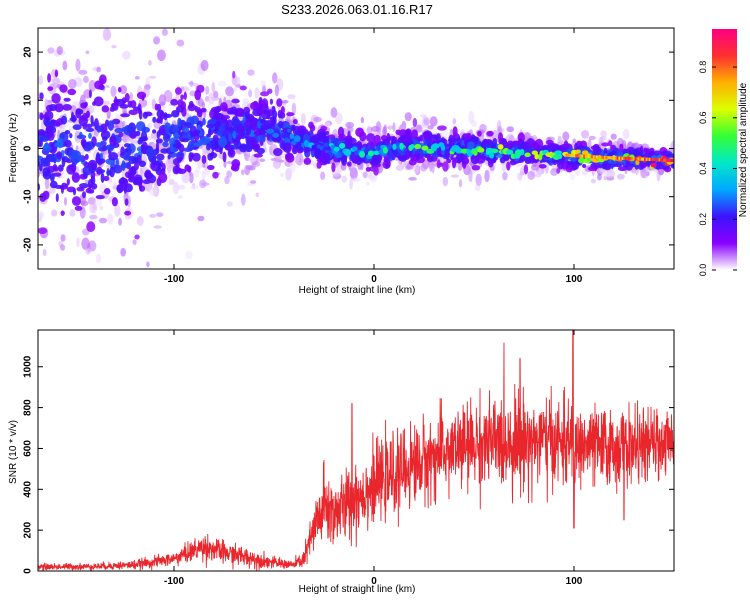  I want to click on colorbar-tick-label: 0.6, so click(703, 118).